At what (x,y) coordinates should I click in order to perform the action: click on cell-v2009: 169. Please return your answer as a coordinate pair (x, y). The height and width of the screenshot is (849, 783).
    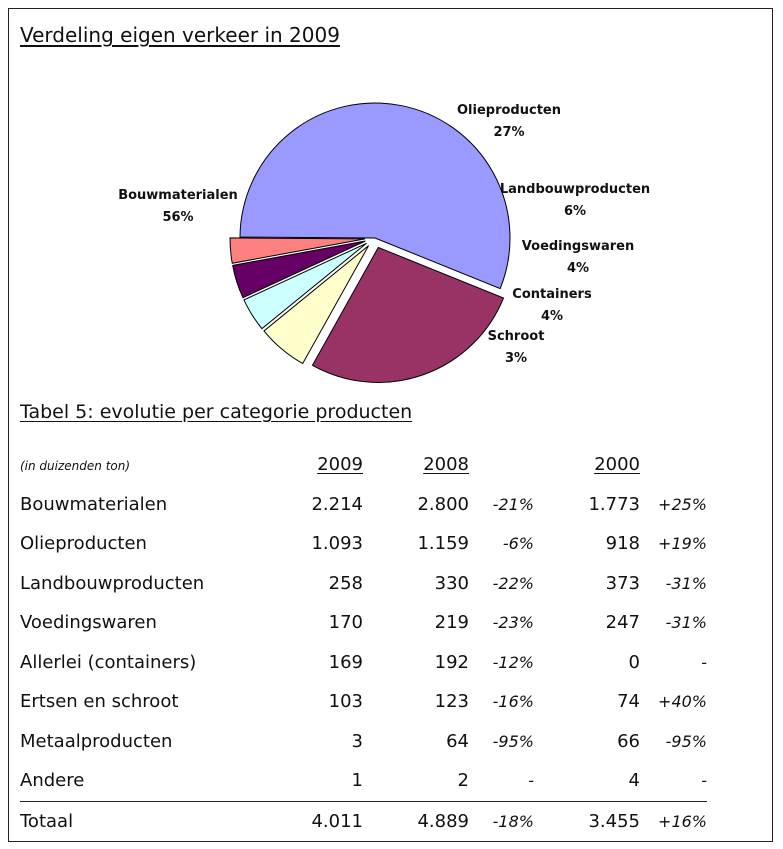
    Looking at the image, I should click on (345, 662).